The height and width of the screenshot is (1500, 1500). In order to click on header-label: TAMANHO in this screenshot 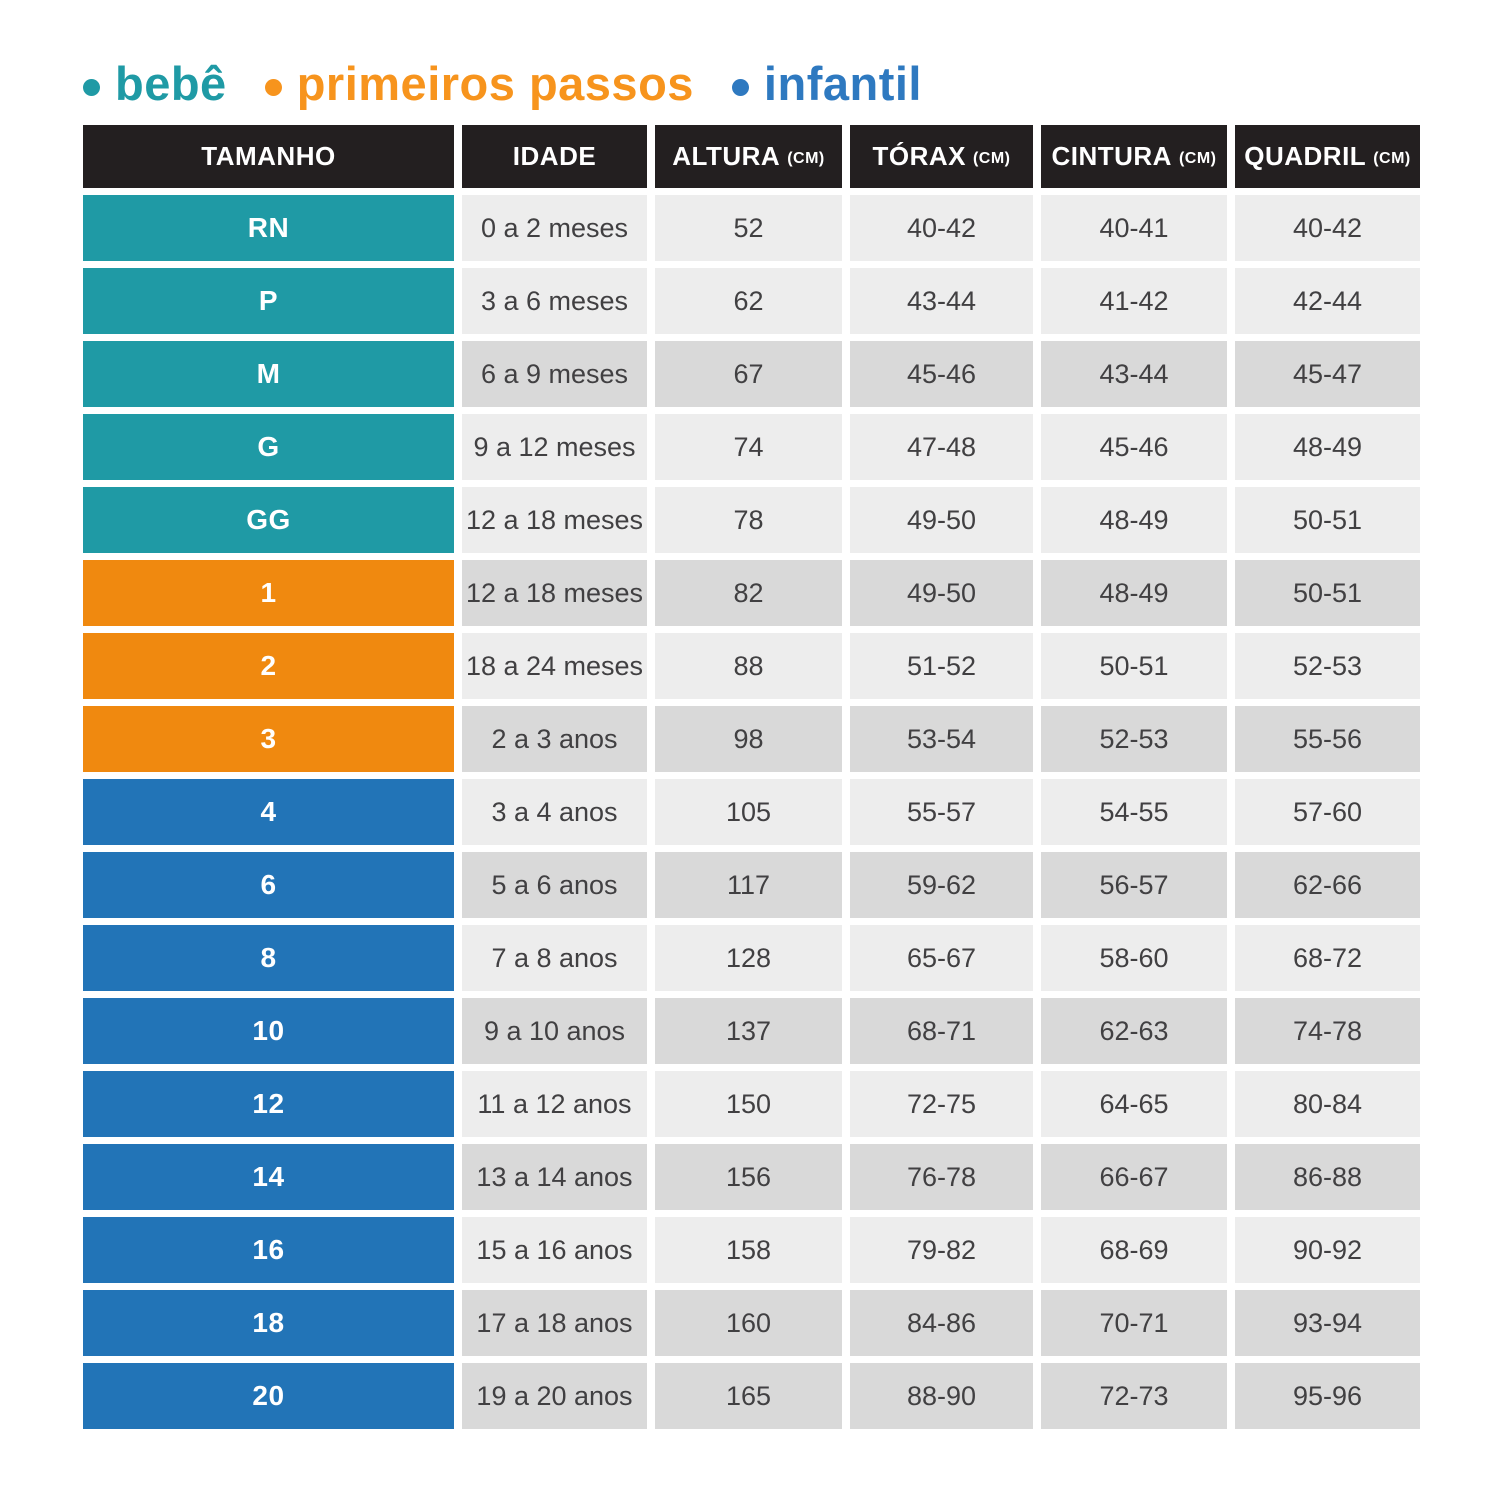, I will do `click(268, 156)`.